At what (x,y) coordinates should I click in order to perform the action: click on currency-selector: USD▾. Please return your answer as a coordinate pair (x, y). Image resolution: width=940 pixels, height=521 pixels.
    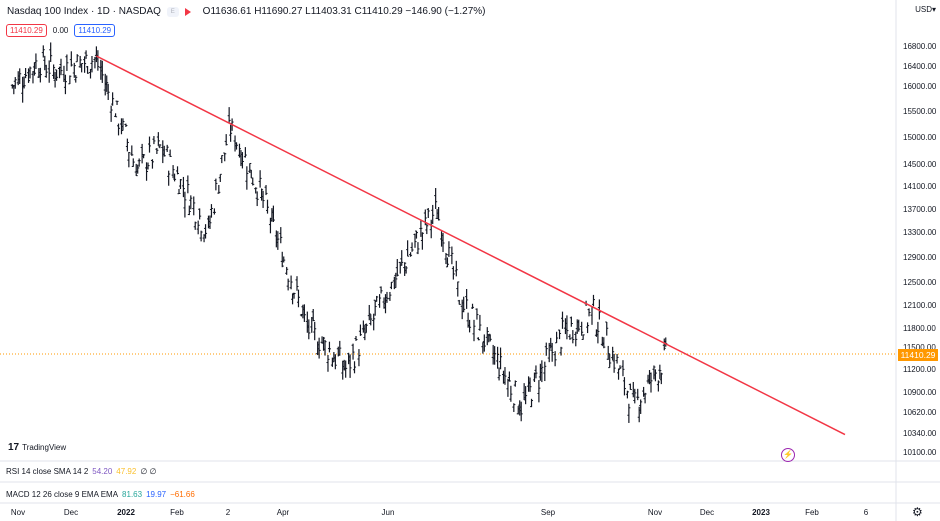
    Looking at the image, I should click on (925, 9).